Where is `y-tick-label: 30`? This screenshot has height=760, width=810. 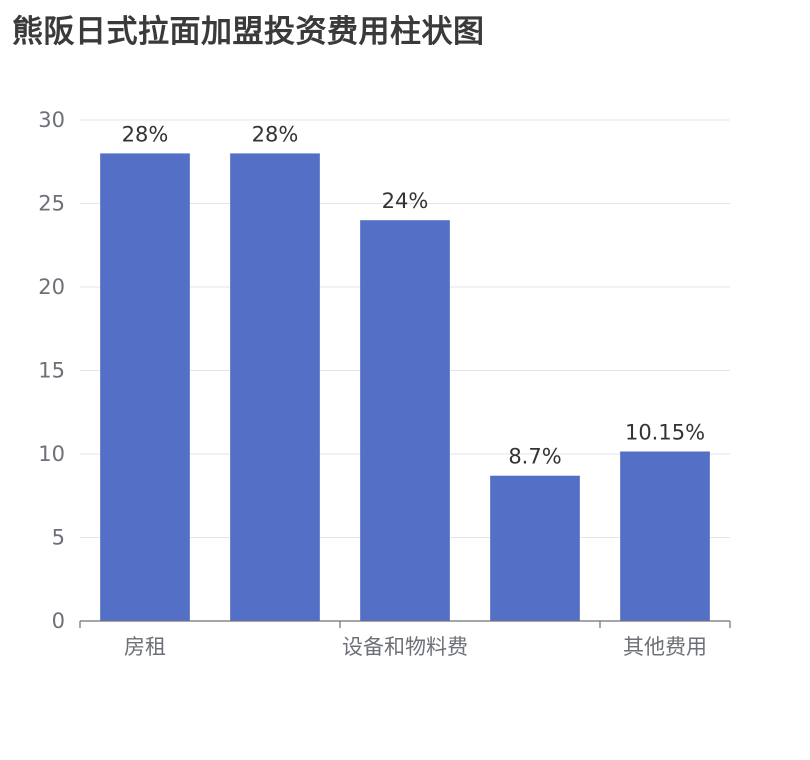
y-tick-label: 30 is located at coordinates (51, 120).